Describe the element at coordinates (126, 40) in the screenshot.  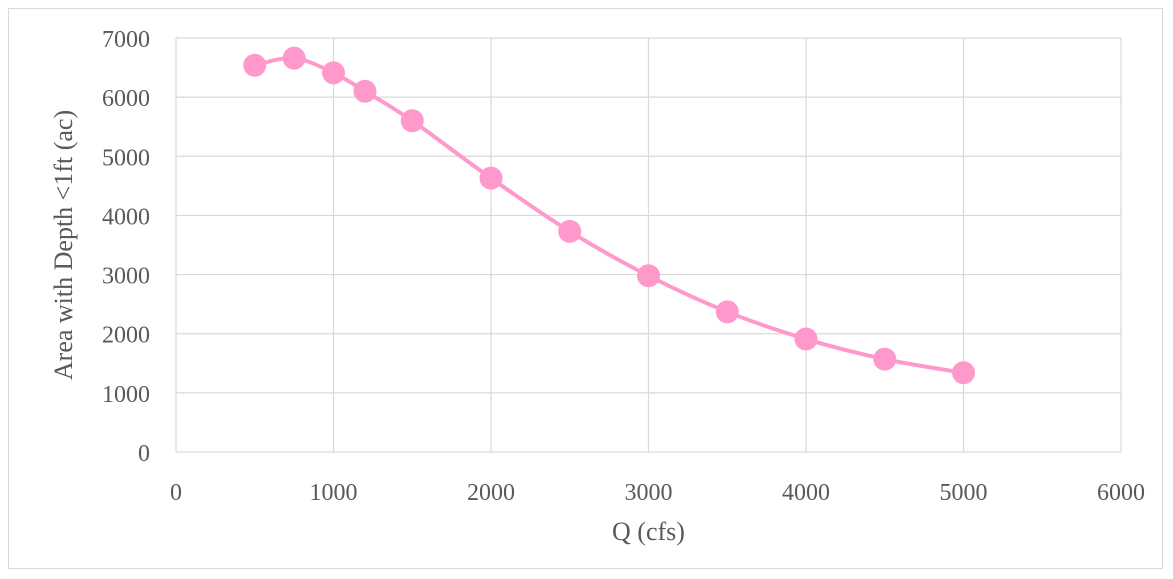
I see `y-tick-label: 7000` at that location.